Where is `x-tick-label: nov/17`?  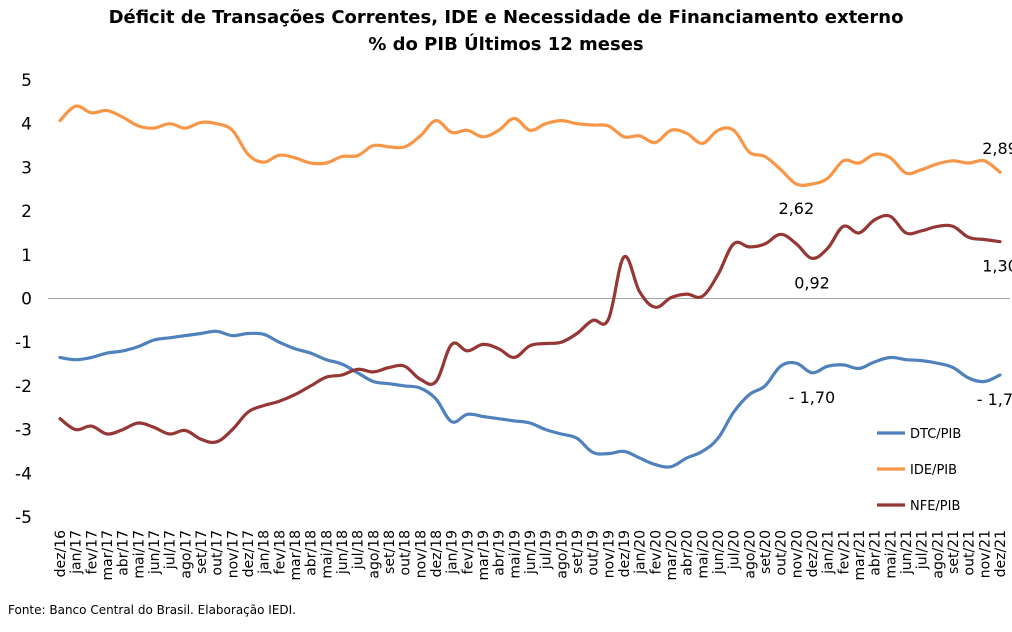 x-tick-label: nov/17 is located at coordinates (233, 554).